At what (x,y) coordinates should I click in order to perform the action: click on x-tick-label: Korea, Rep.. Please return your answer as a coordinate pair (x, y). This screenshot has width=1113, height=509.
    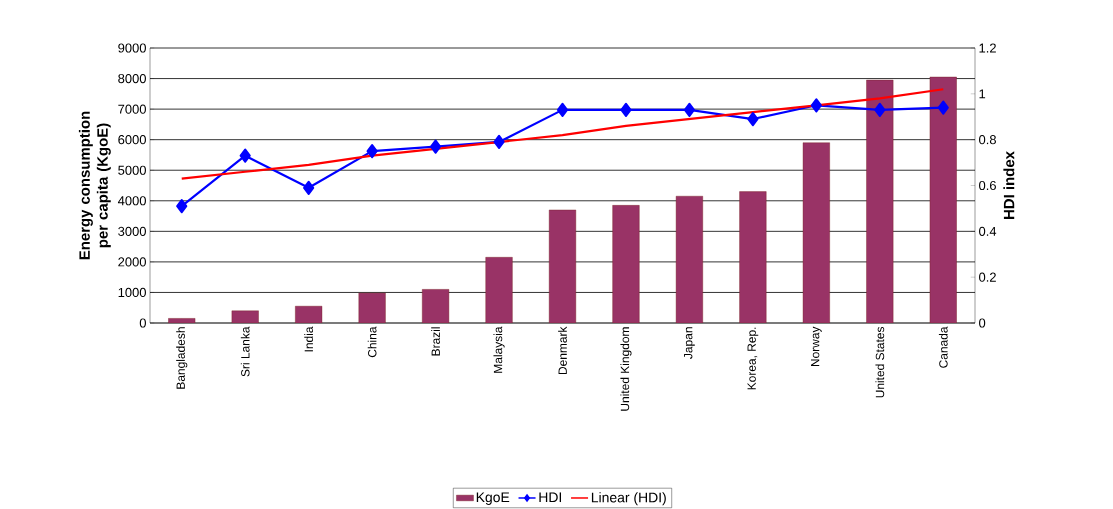
    Looking at the image, I should click on (753, 358).